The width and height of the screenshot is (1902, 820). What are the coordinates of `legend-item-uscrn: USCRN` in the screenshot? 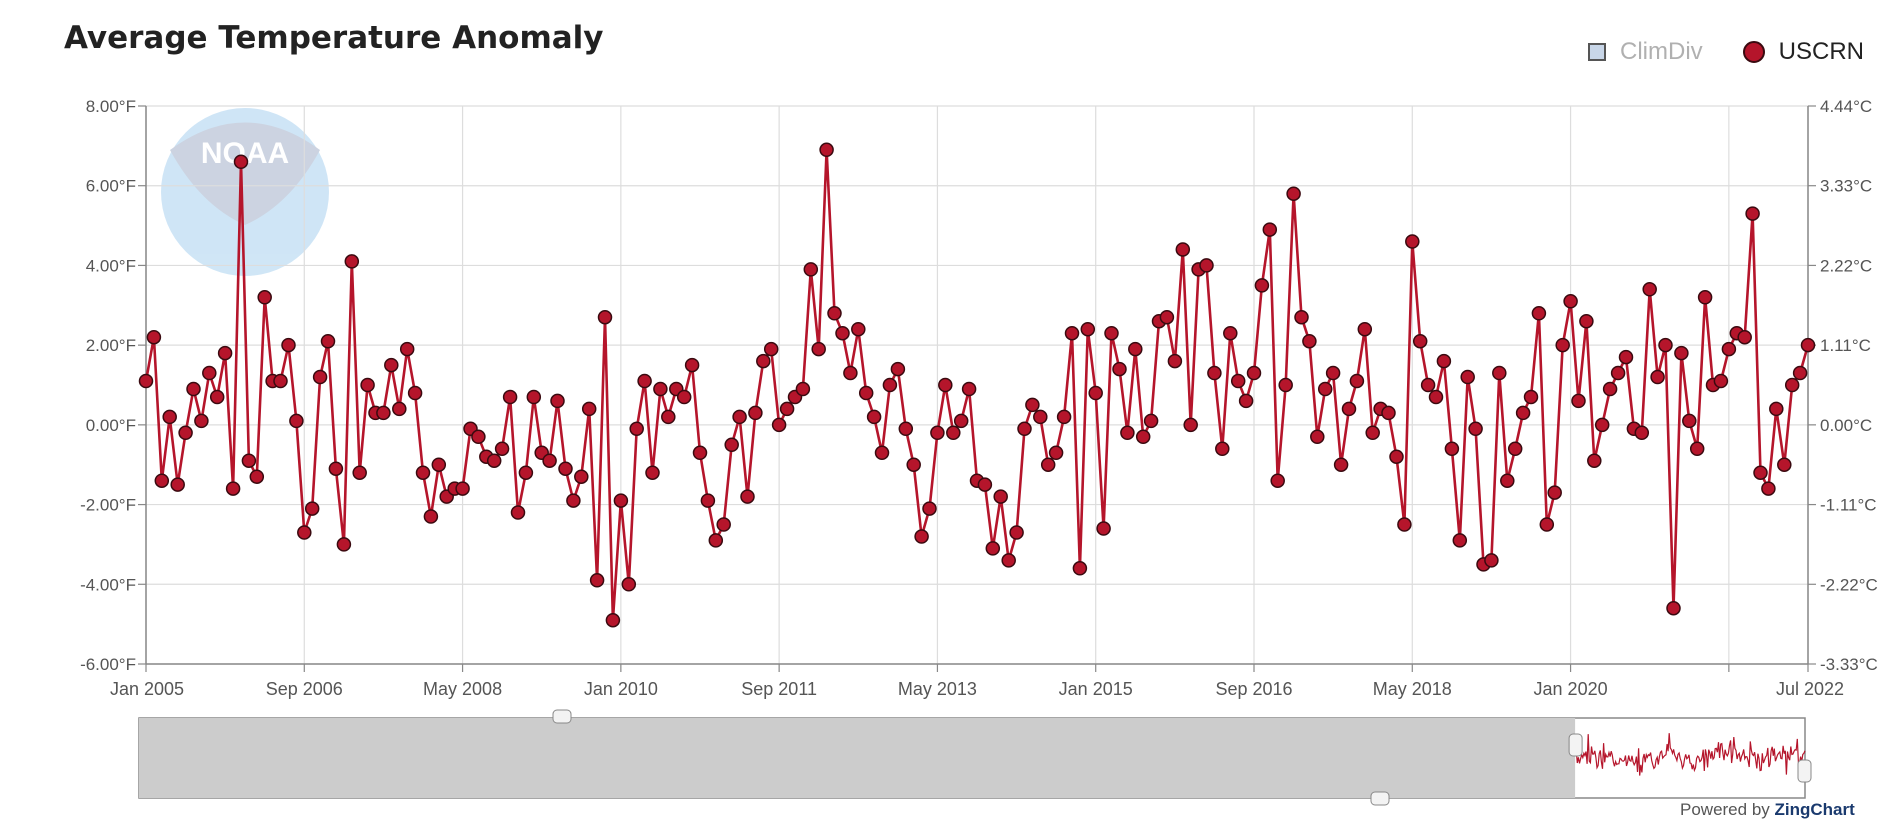 It's located at (1803, 52).